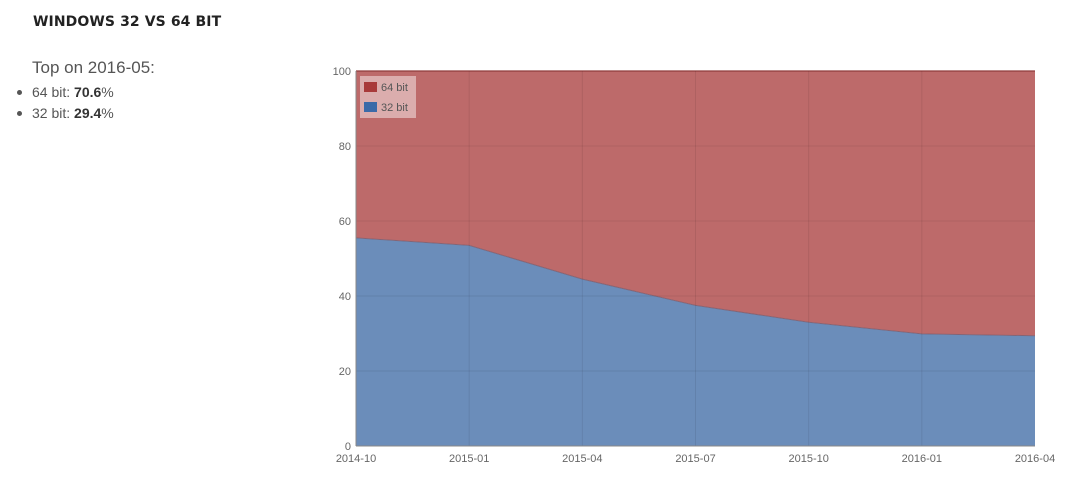 This screenshot has height=484, width=1075. I want to click on y-tick-label: 20, so click(345, 372).